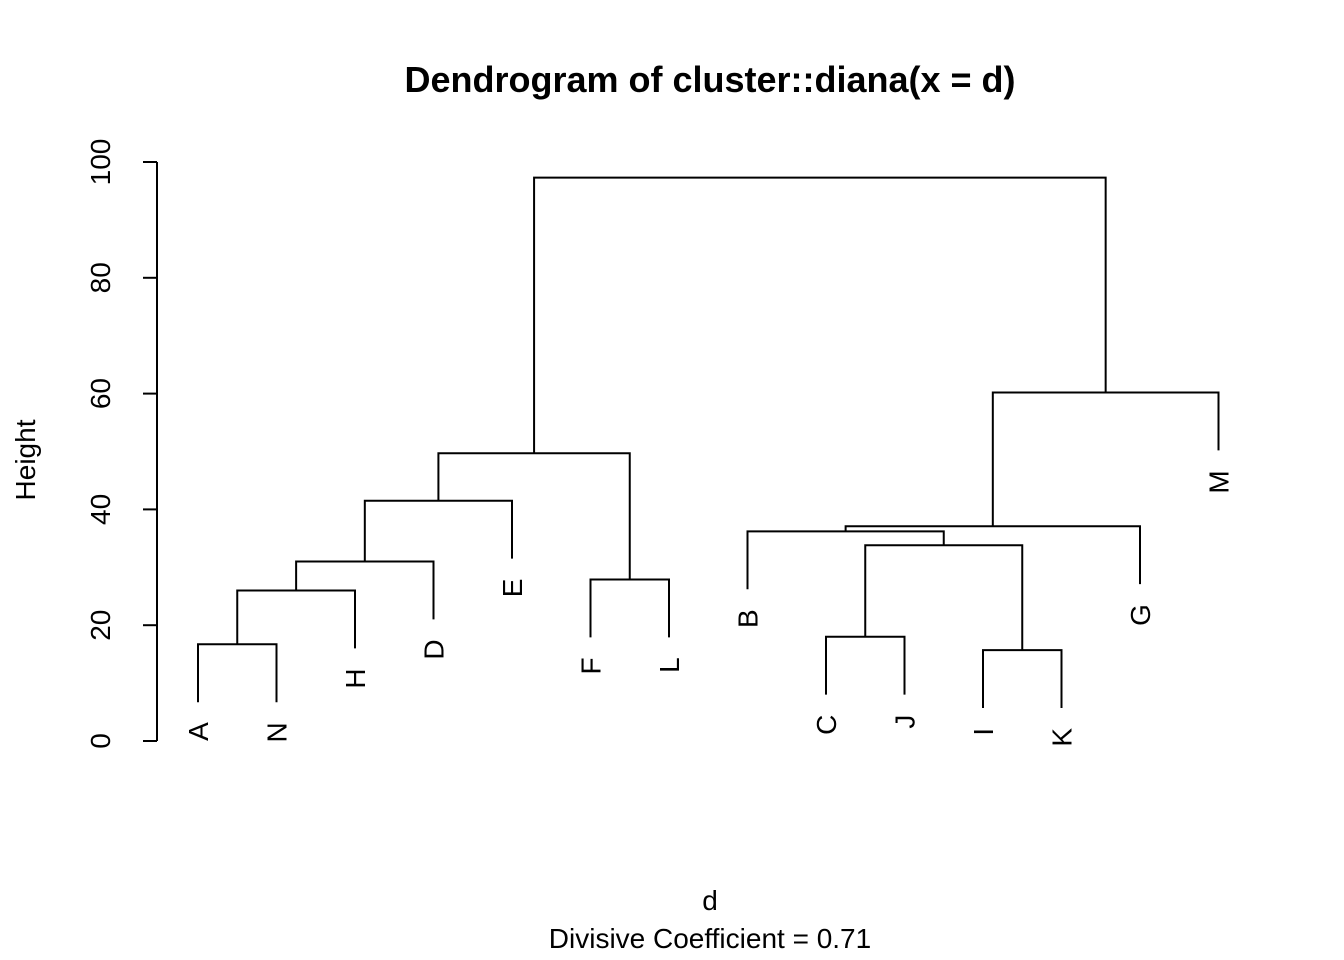 This screenshot has height=960, width=1344. Describe the element at coordinates (591, 665) in the screenshot. I see `leaf-label-F: F` at that location.